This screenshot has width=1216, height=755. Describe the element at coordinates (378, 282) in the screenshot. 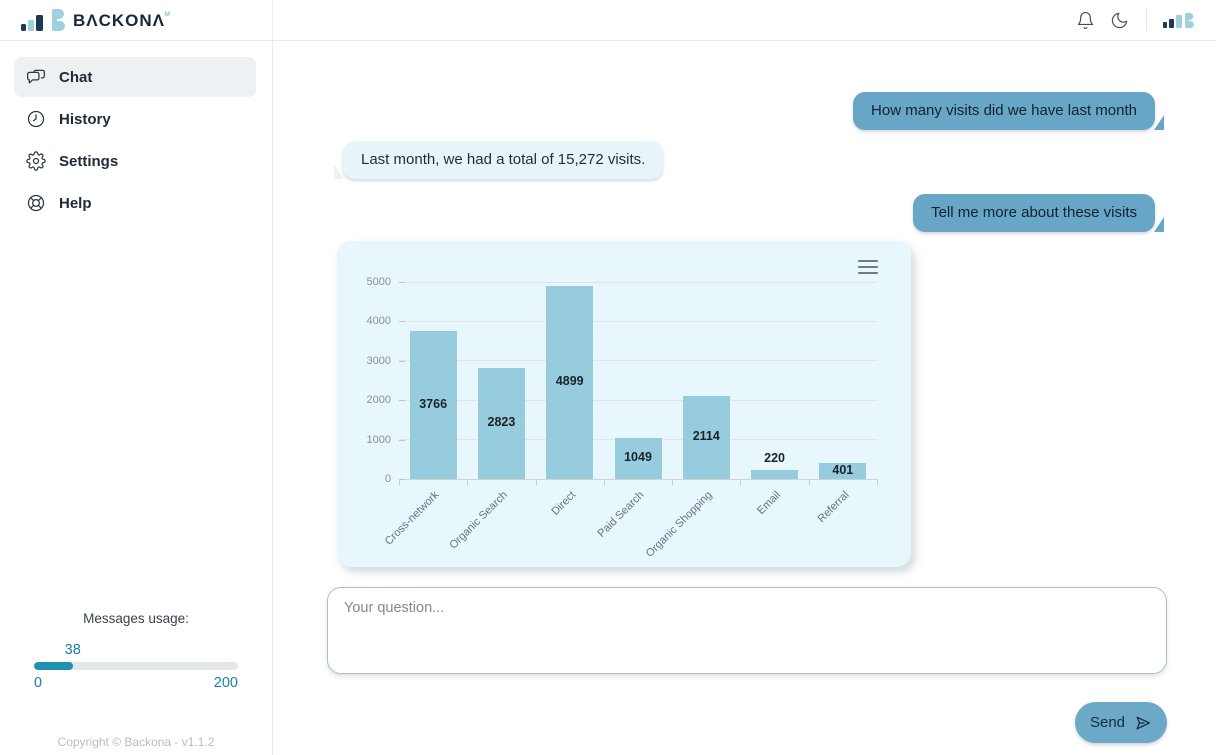

I see `y-tick-label: 5000` at that location.